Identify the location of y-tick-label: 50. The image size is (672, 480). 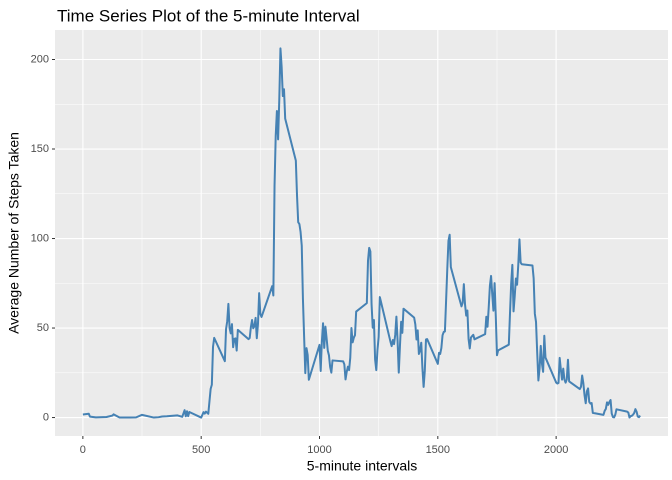
(43, 328).